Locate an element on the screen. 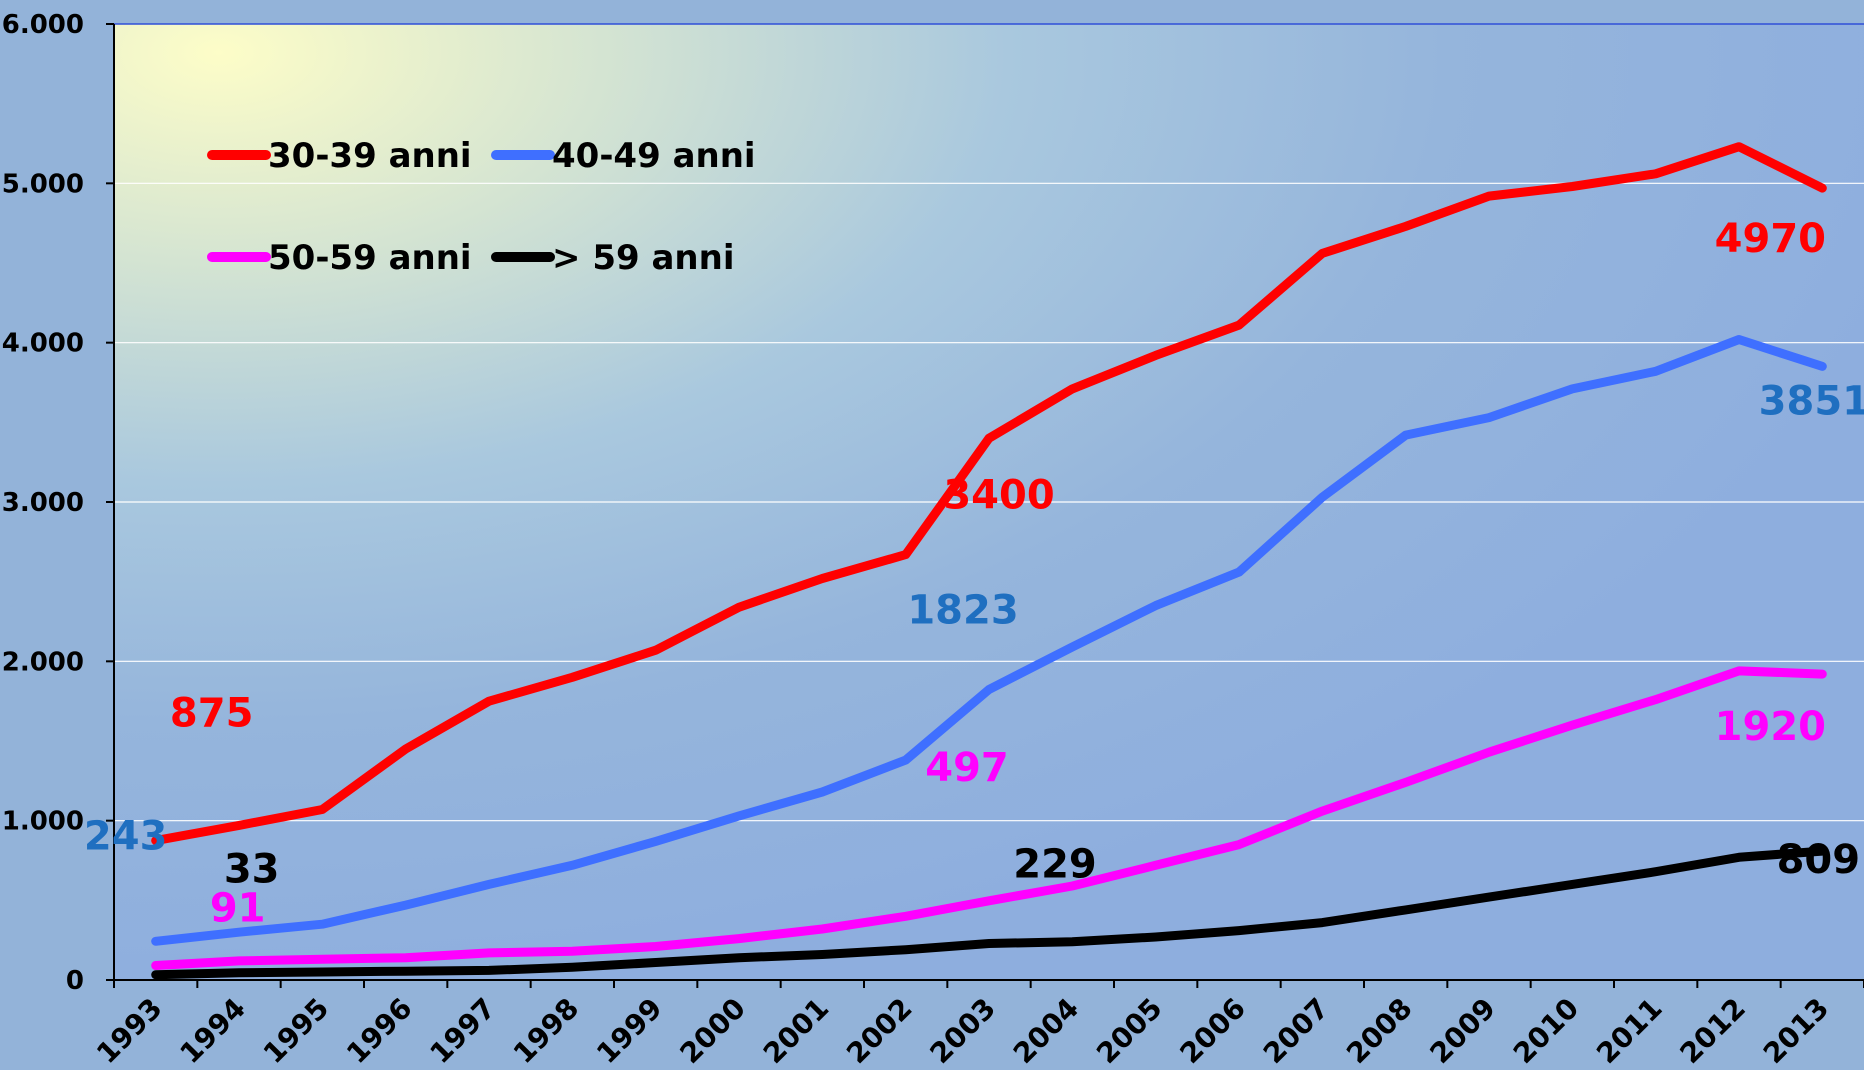  y-tick-label: 6.000 is located at coordinates (43, 25).